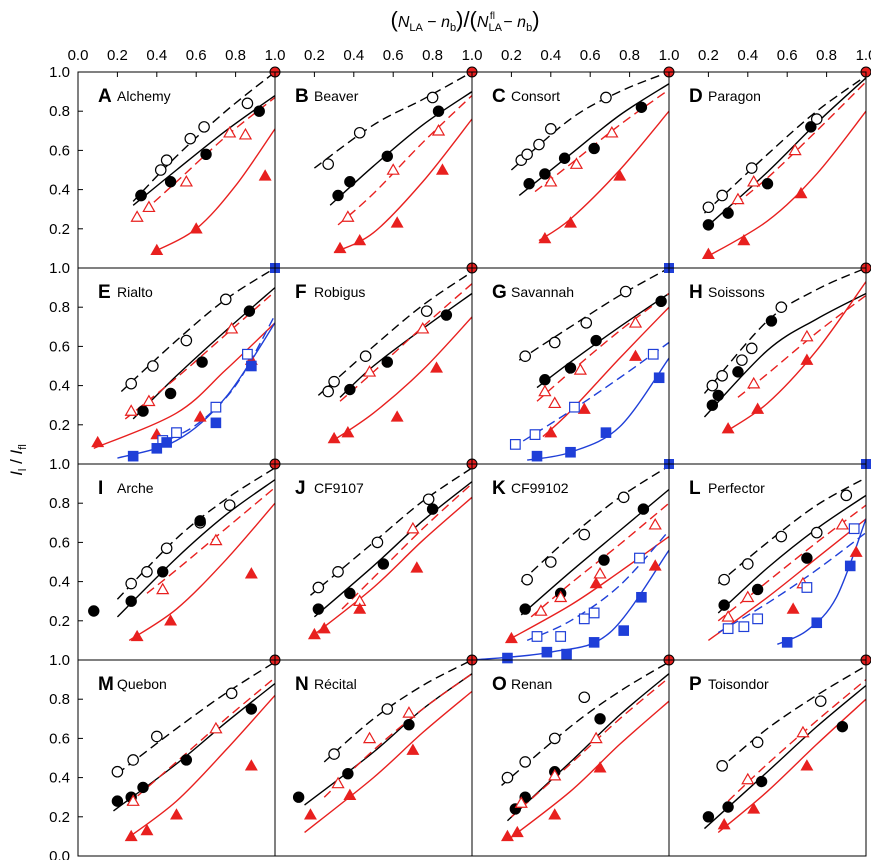 This screenshot has width=871, height=860. What do you see at coordinates (59, 150) in the screenshot?
I see `y-tick-label: 0.6` at bounding box center [59, 150].